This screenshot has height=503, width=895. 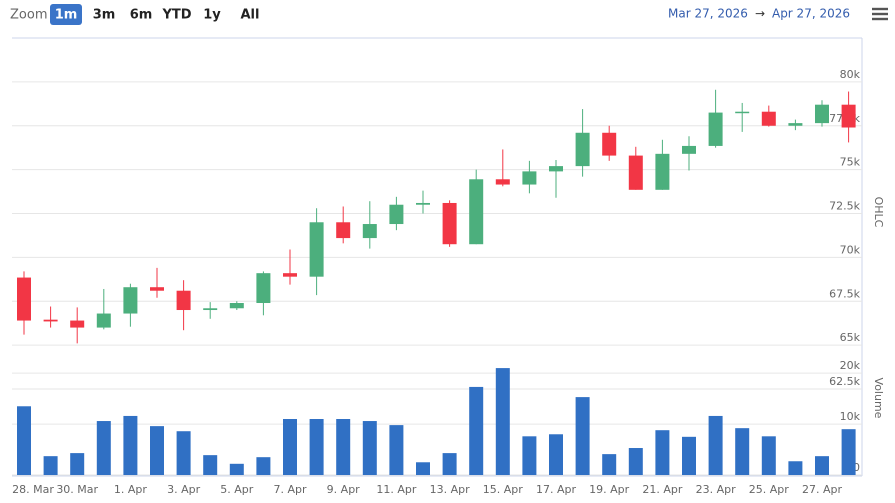 What do you see at coordinates (708, 14) in the screenshot?
I see `date-from: Mar 27, 2026` at bounding box center [708, 14].